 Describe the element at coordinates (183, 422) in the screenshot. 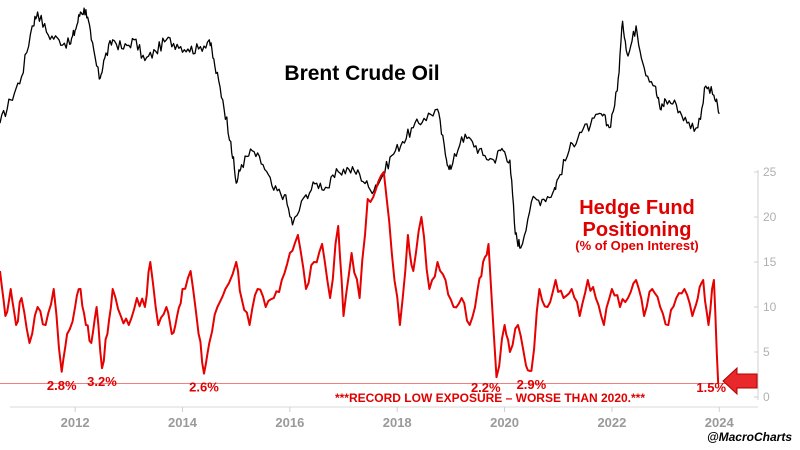

I see `x-tick-label: 2014` at that location.